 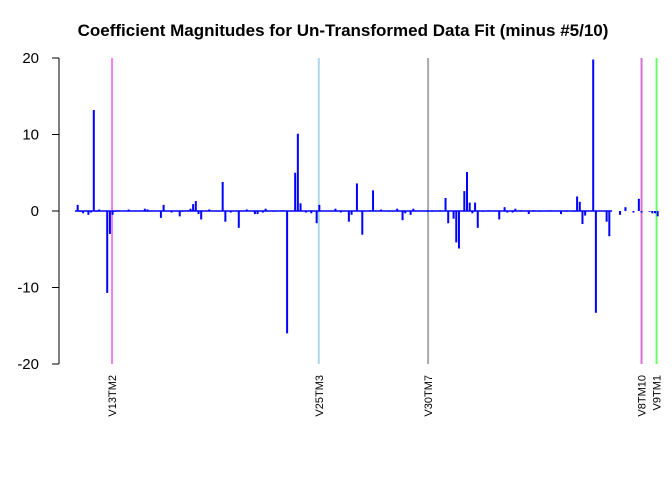 What do you see at coordinates (658, 392) in the screenshot?
I see `marker-label: V9TM1` at bounding box center [658, 392].